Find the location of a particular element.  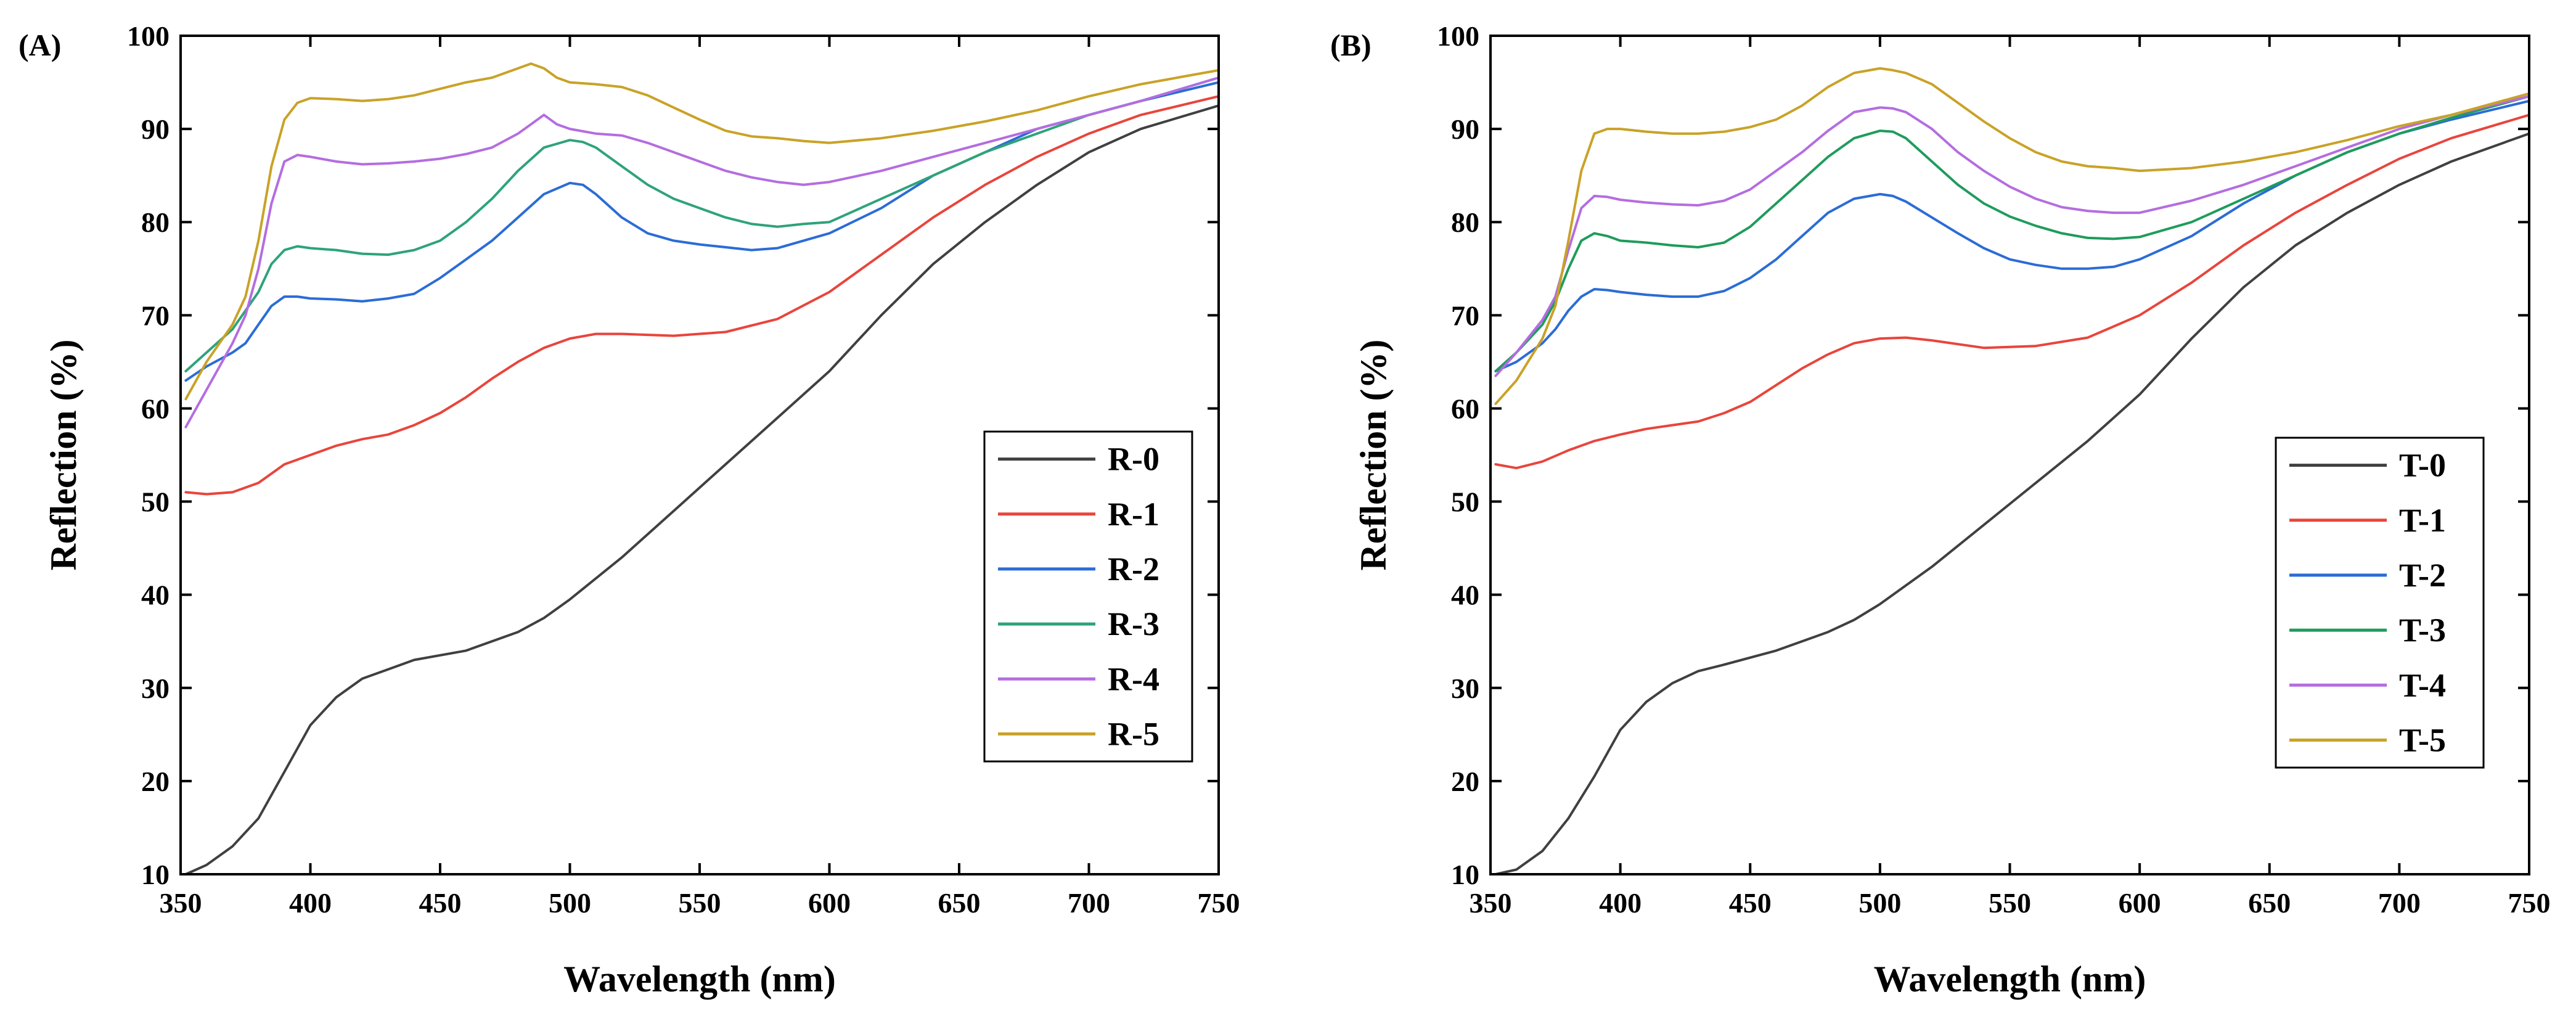

legend-label-r-5: R-5 is located at coordinates (1133, 733).